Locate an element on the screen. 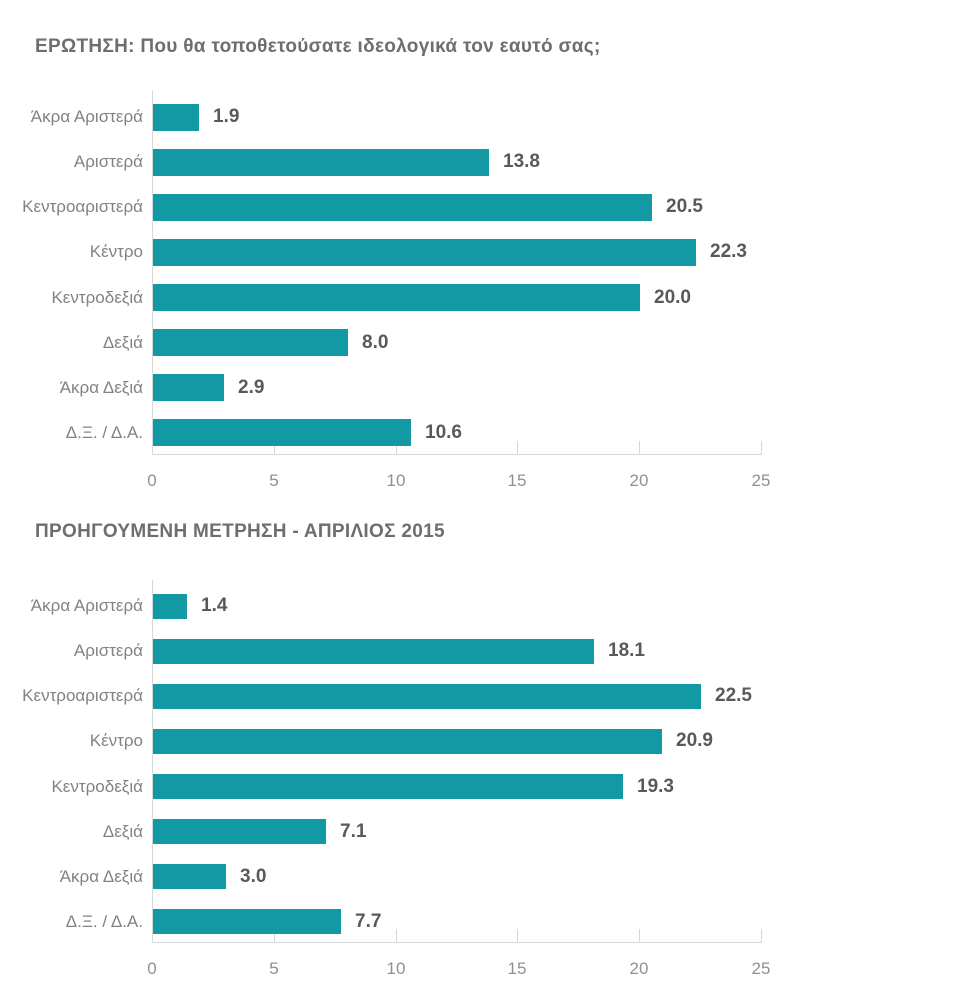 Image resolution: width=960 pixels, height=983 pixels. value-label: 20.9 is located at coordinates (694, 741).